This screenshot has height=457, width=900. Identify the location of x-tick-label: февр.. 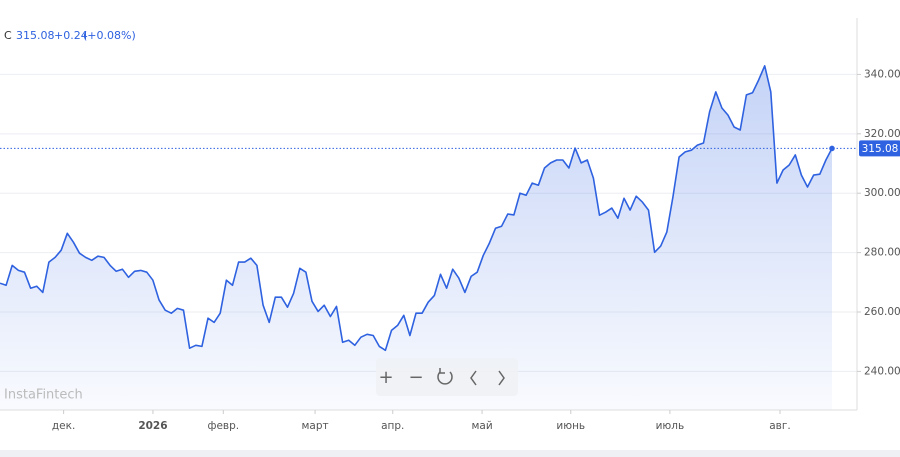
(223, 426).